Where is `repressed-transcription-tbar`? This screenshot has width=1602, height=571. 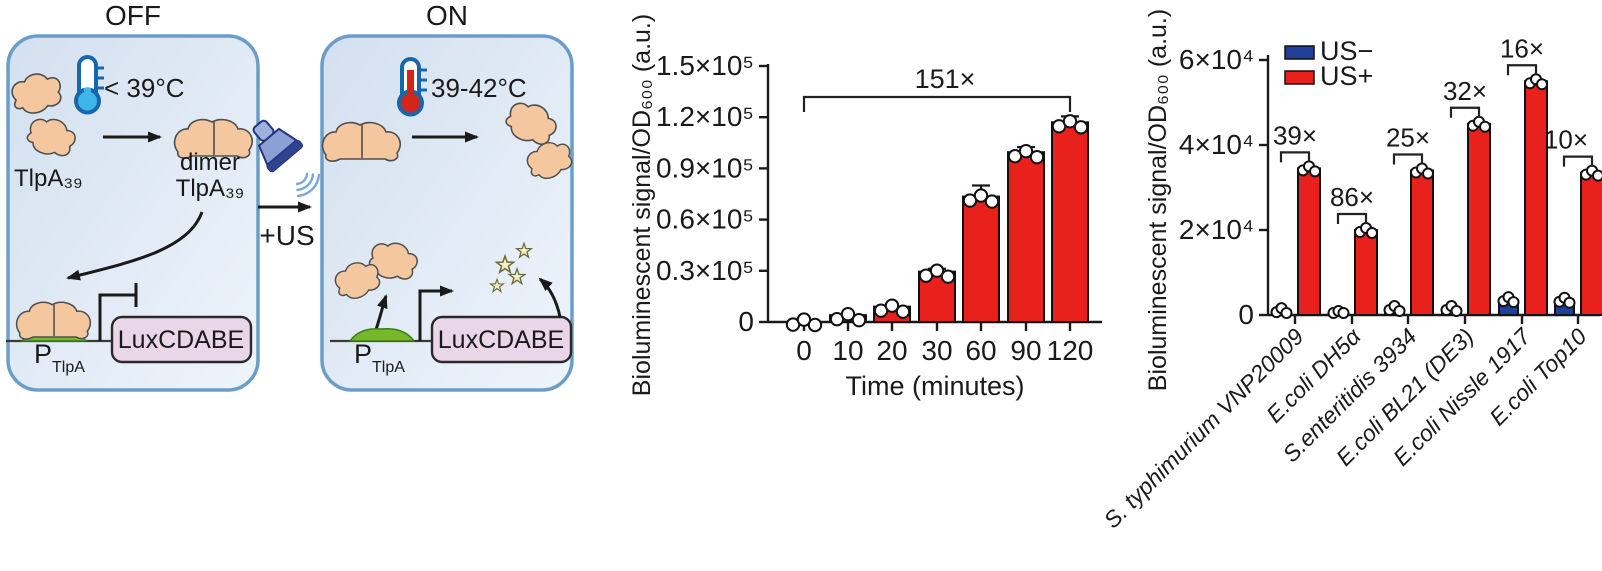 repressed-transcription-tbar is located at coordinates (118, 312).